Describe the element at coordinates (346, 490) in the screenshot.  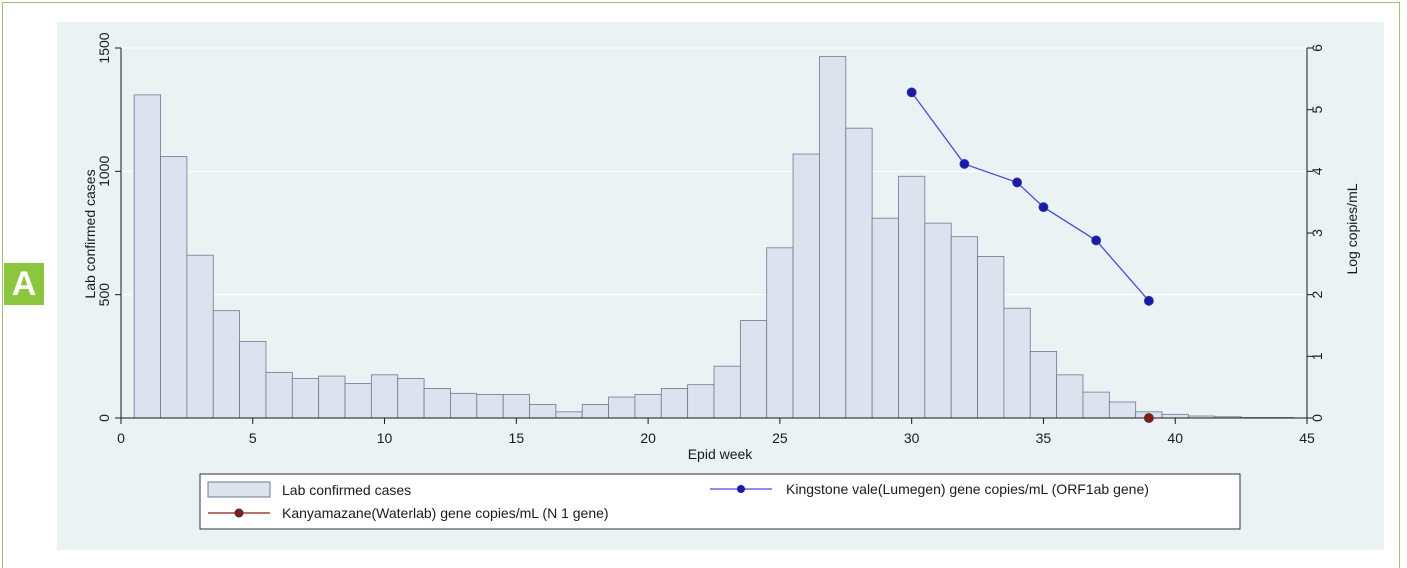
I see `legend-label-bars: Lab confirmed cases` at that location.